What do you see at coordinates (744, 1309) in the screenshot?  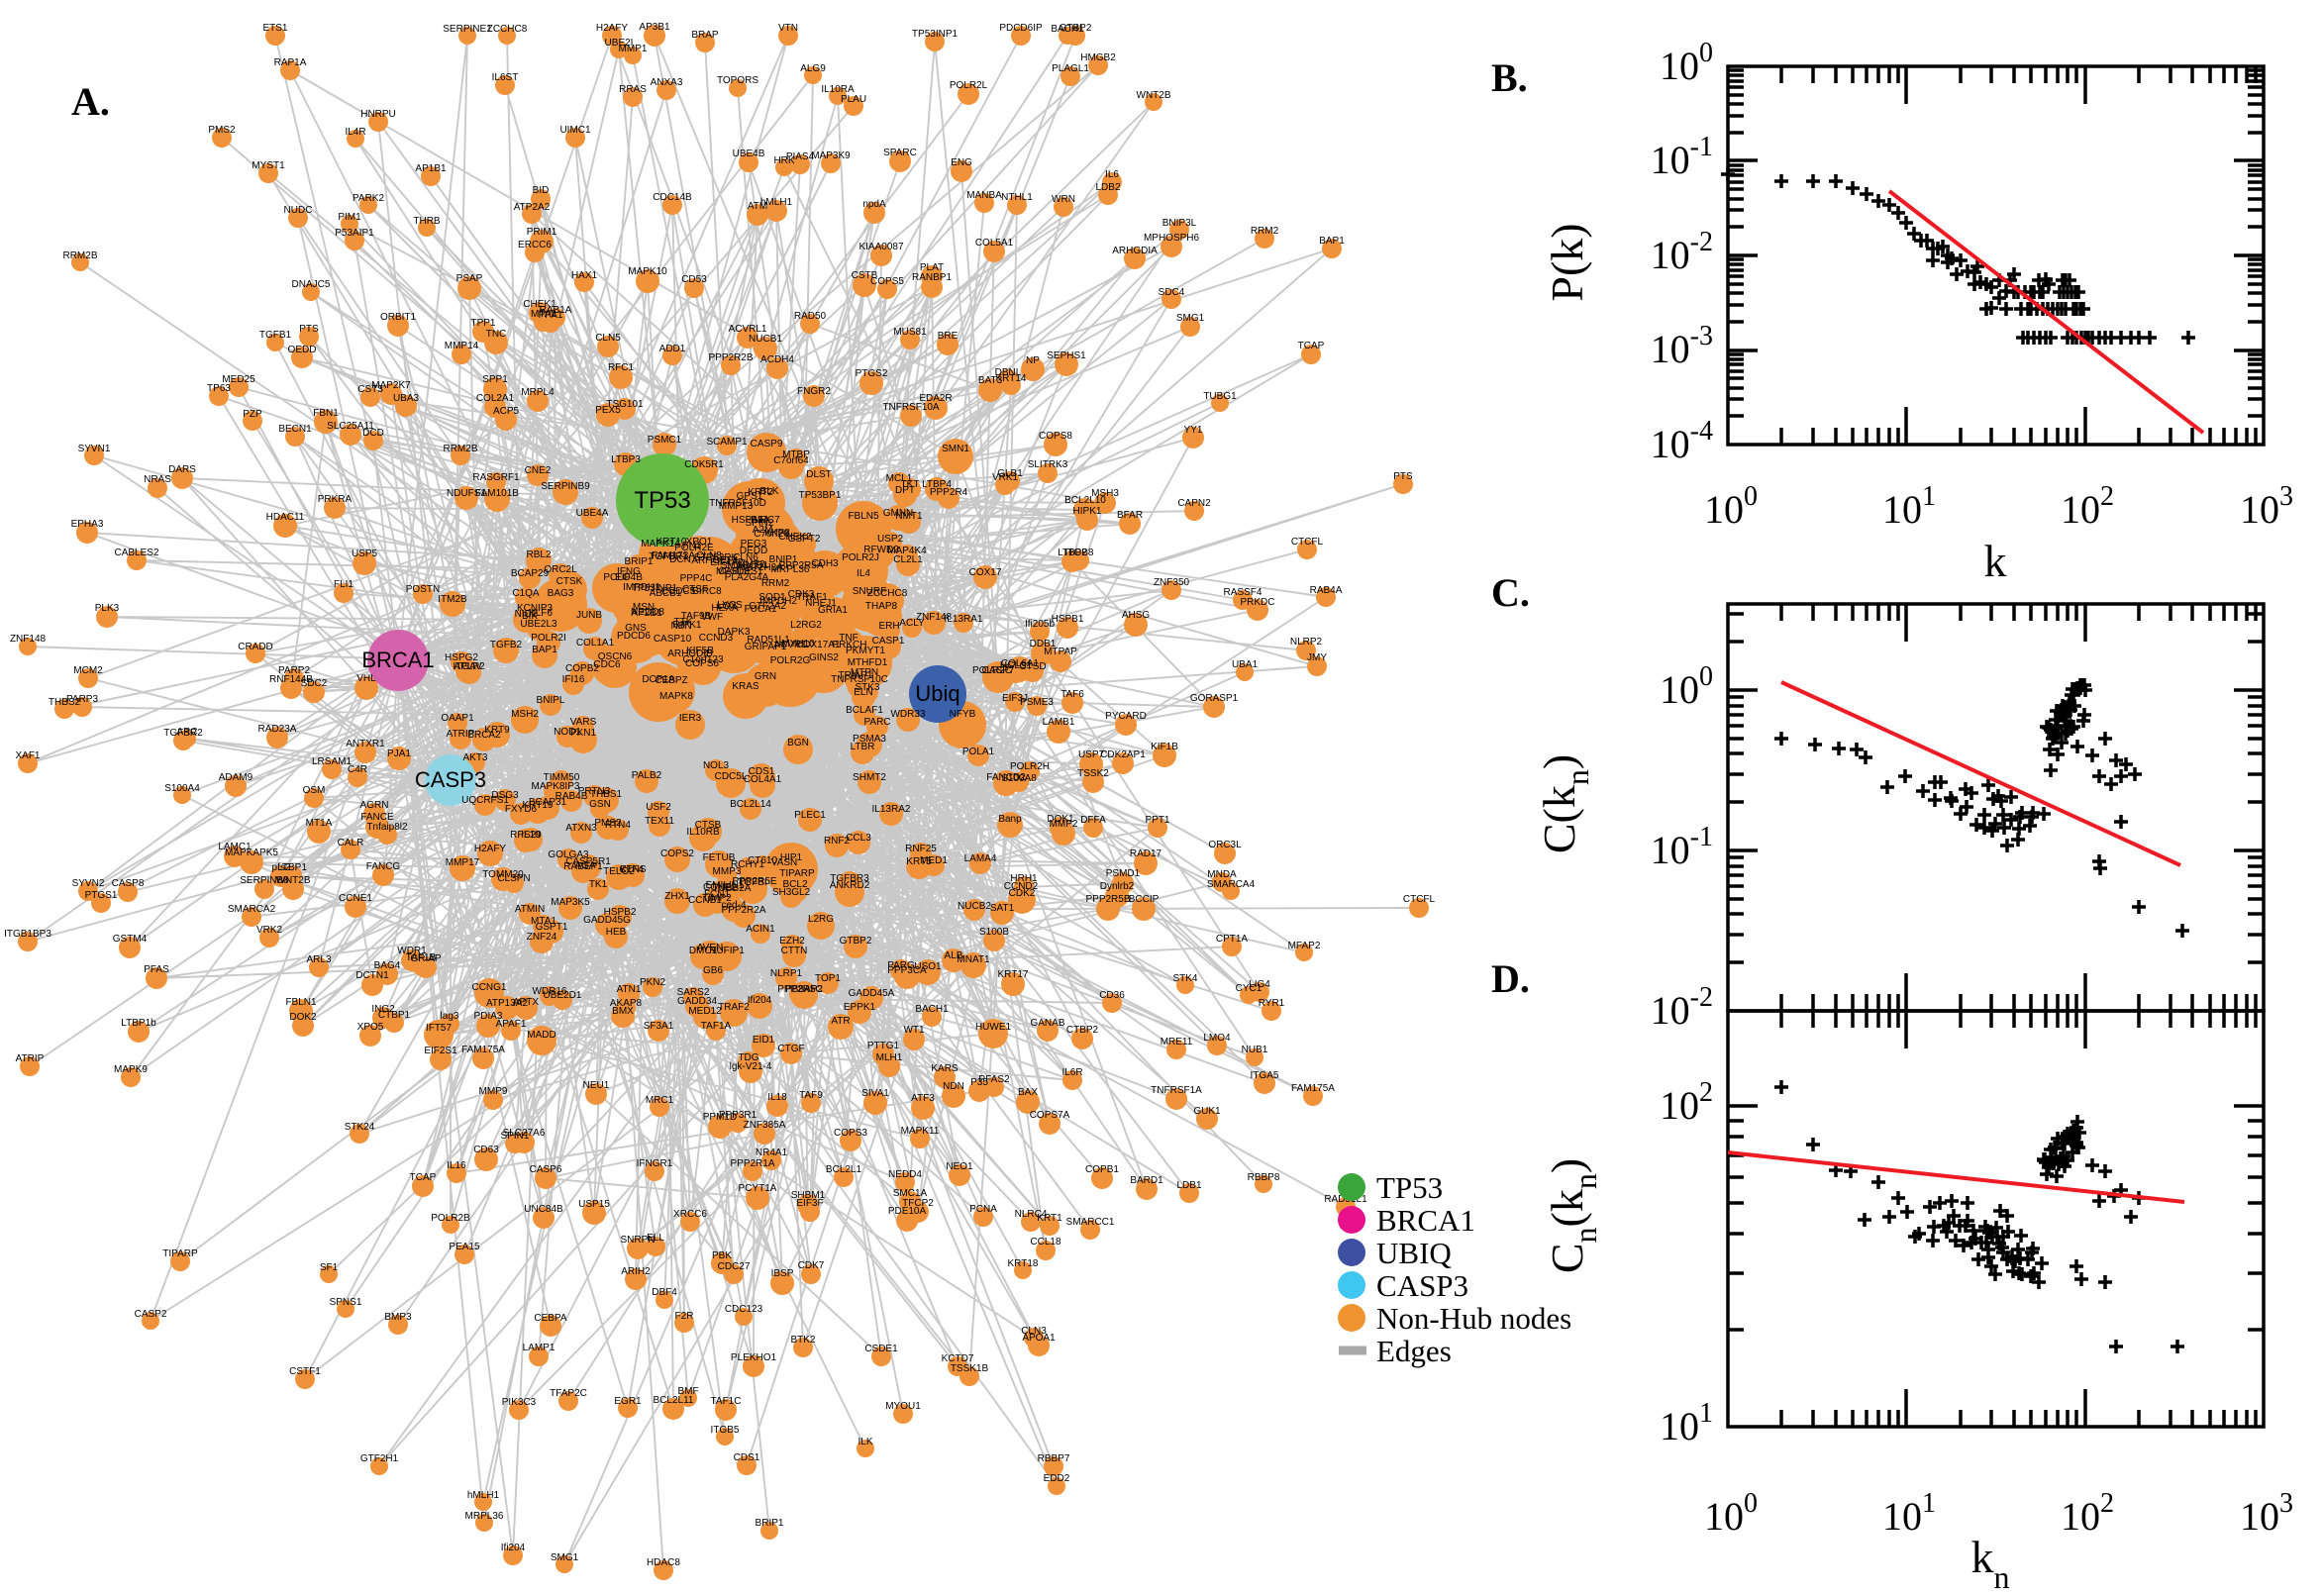 I see `svg-text: CDC123` at bounding box center [744, 1309].